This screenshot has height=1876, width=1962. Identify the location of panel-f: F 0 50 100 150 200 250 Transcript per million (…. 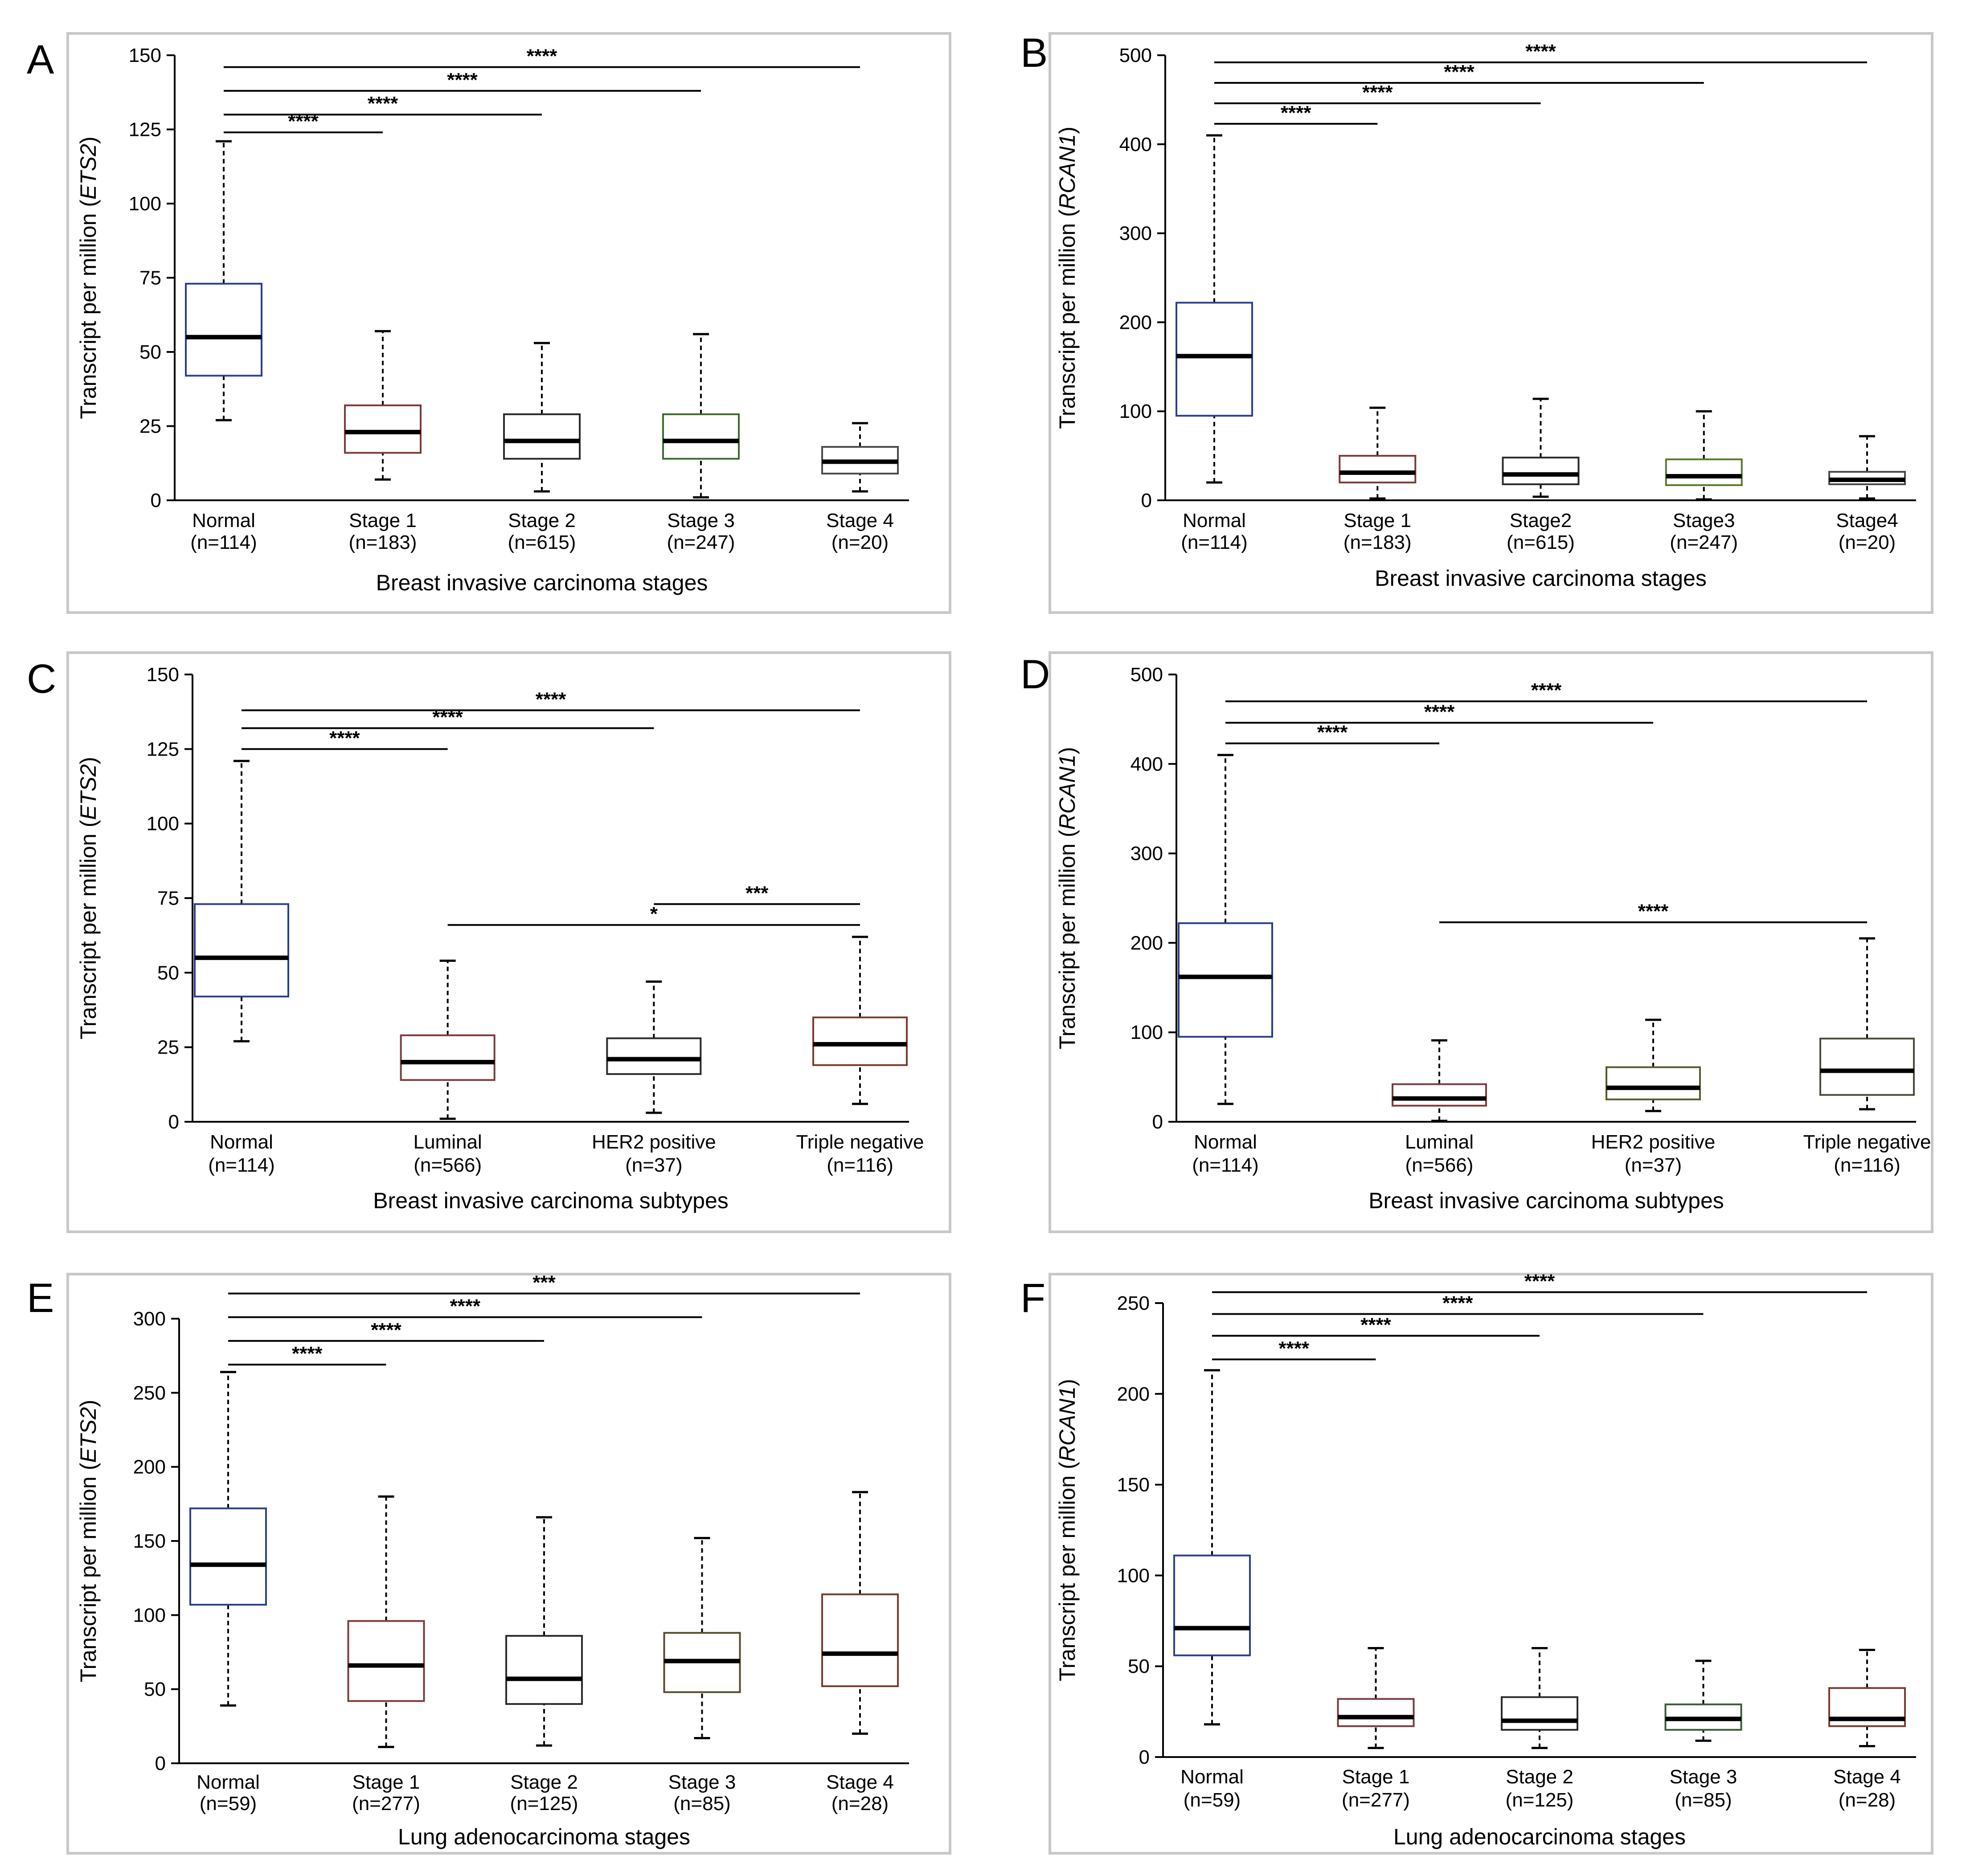
(1476, 1563).